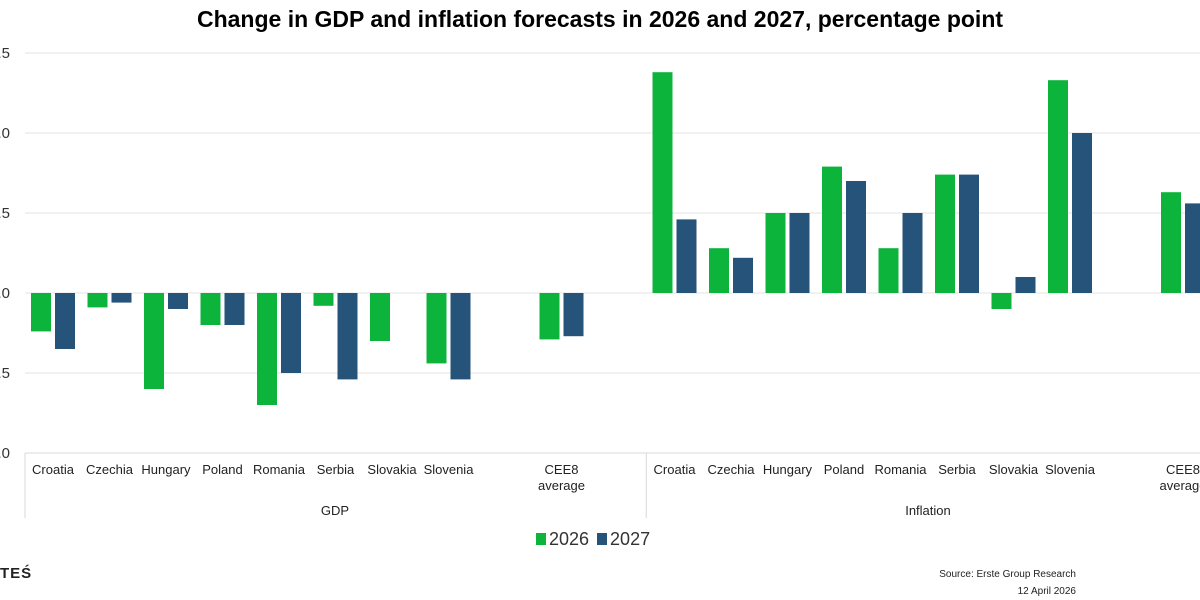 Image resolution: width=1200 pixels, height=600 pixels. I want to click on y-tick-label: 1.5, so click(5, 53).